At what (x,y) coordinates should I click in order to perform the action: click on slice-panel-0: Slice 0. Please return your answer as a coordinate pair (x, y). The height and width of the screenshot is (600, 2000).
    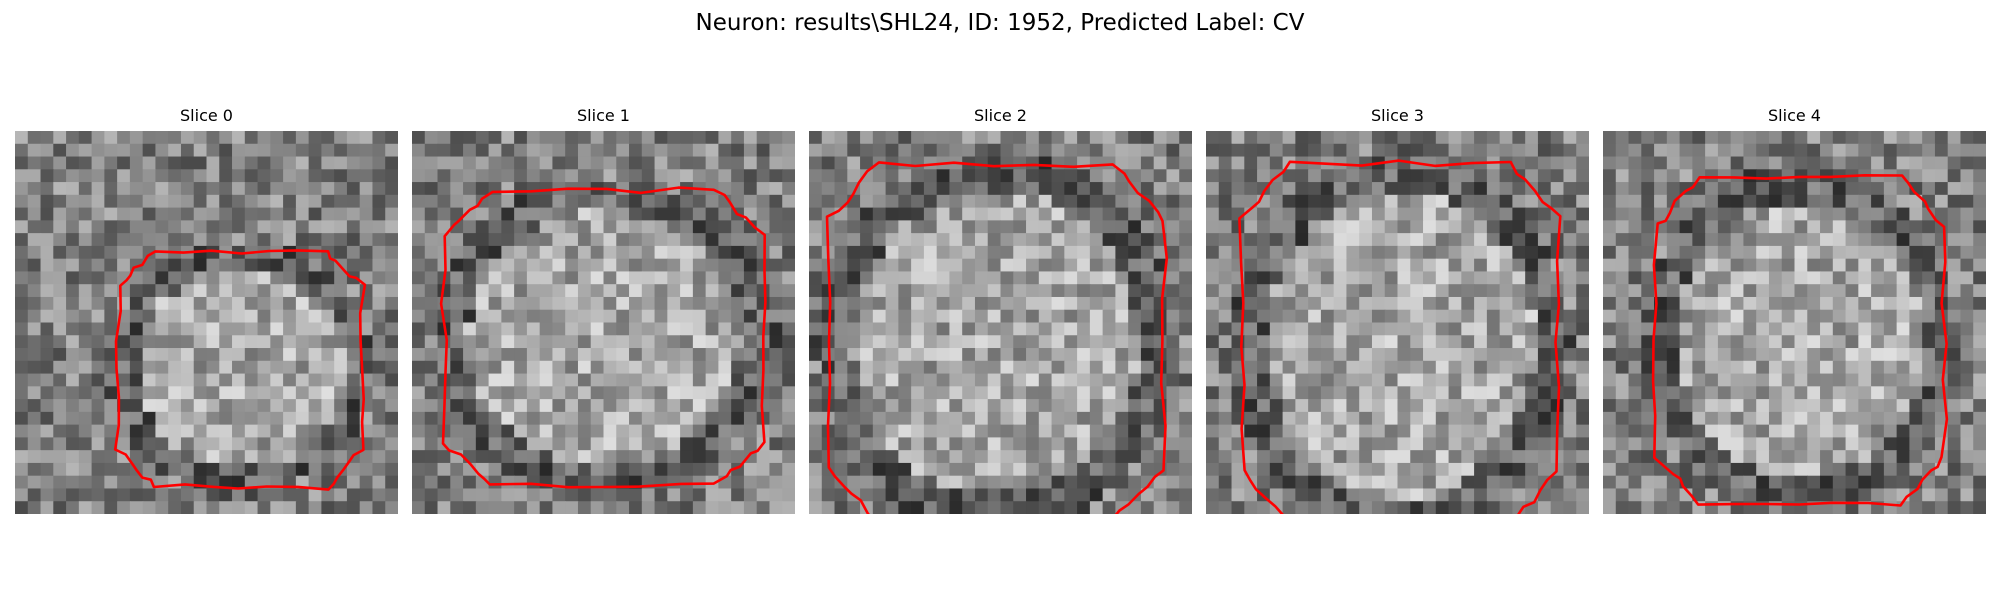
    Looking at the image, I should click on (206, 309).